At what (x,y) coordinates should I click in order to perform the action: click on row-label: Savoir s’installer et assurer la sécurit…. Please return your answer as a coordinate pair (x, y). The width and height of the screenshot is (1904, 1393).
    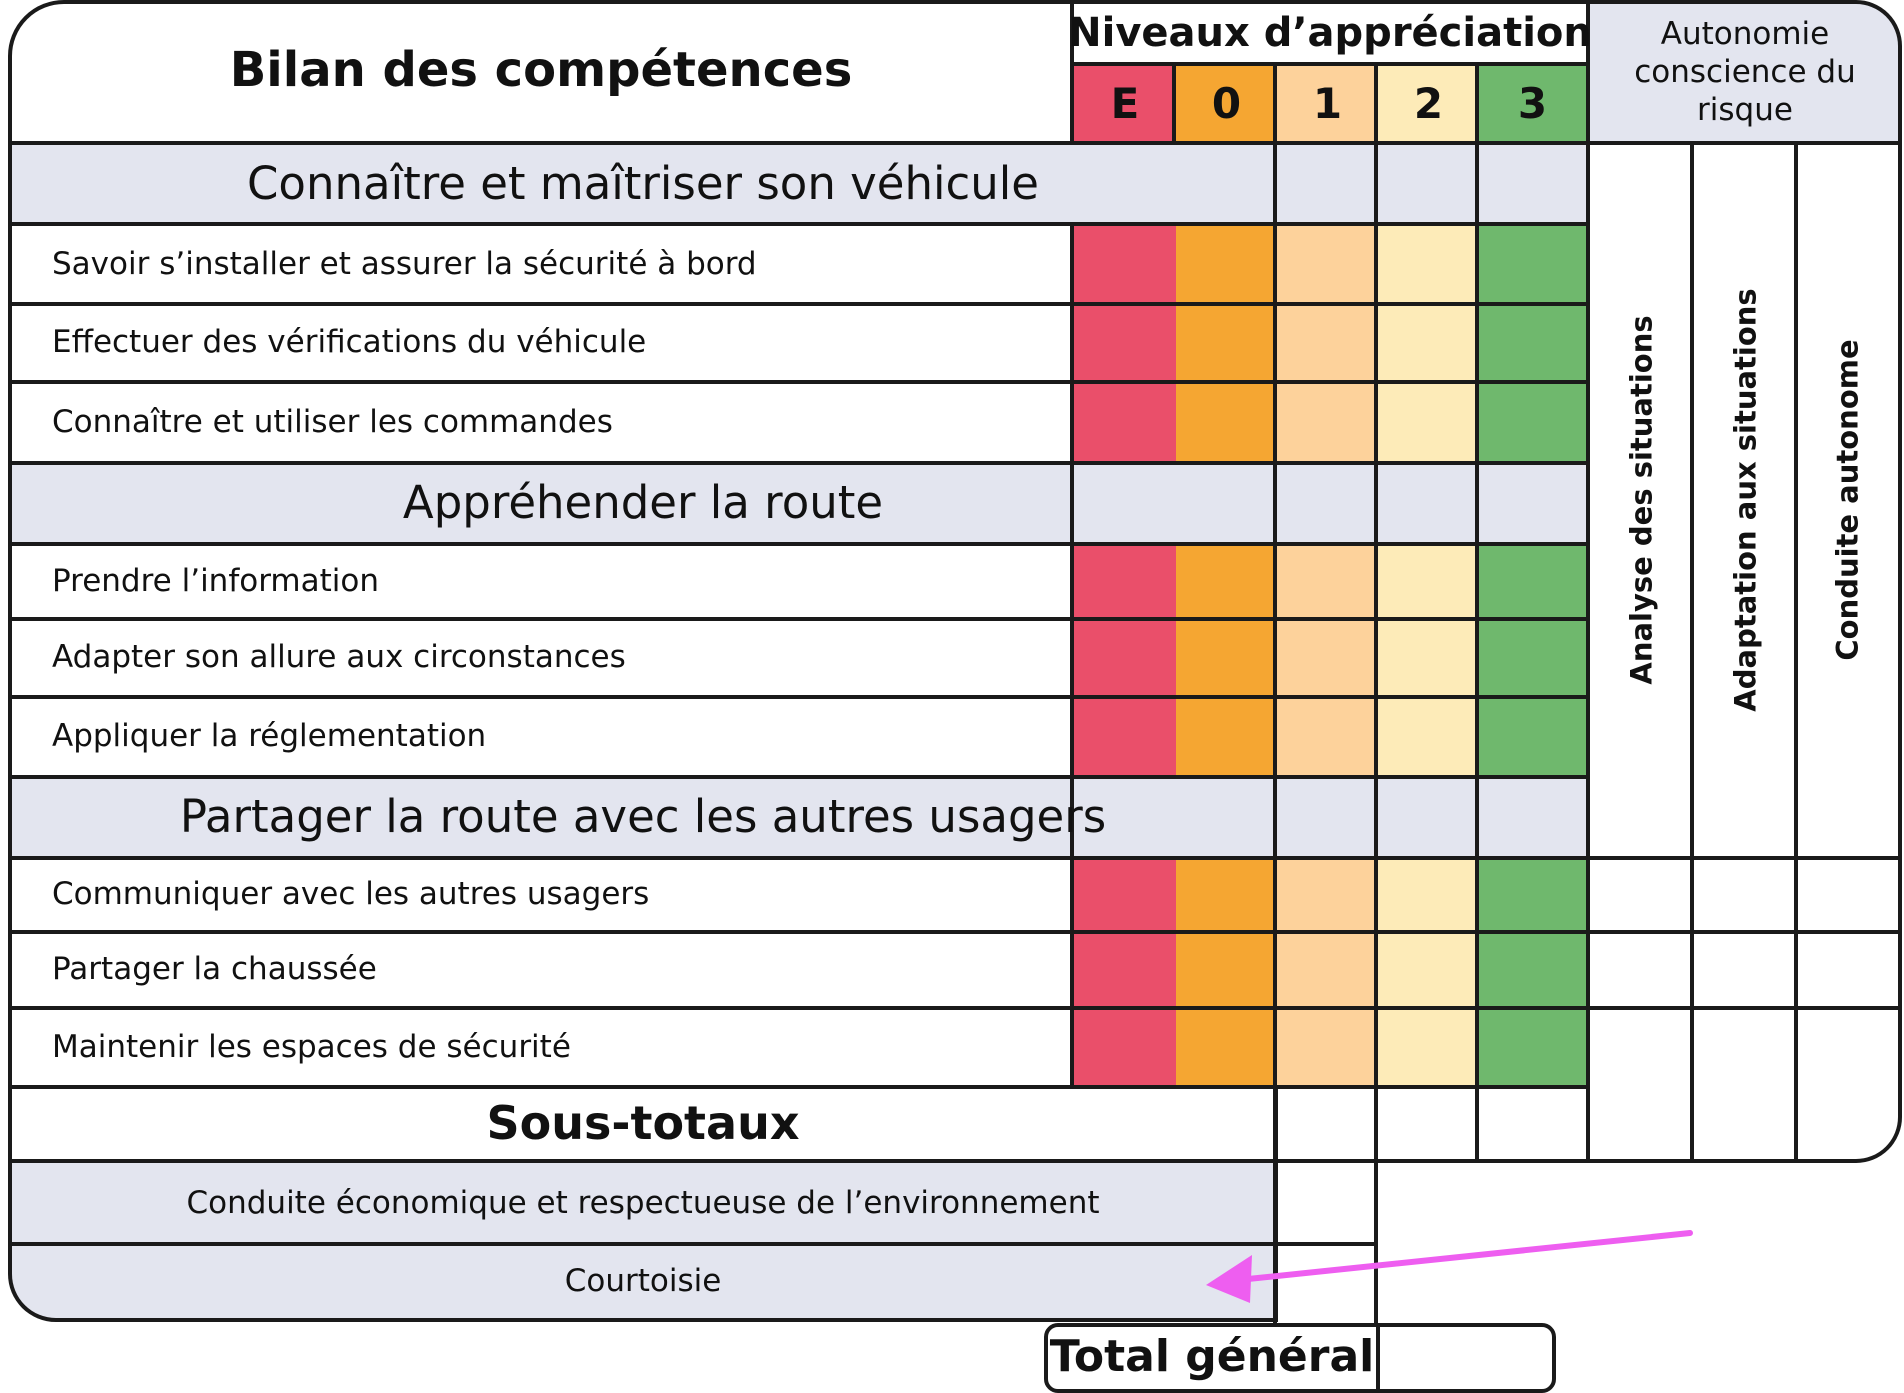
    Looking at the image, I should click on (404, 263).